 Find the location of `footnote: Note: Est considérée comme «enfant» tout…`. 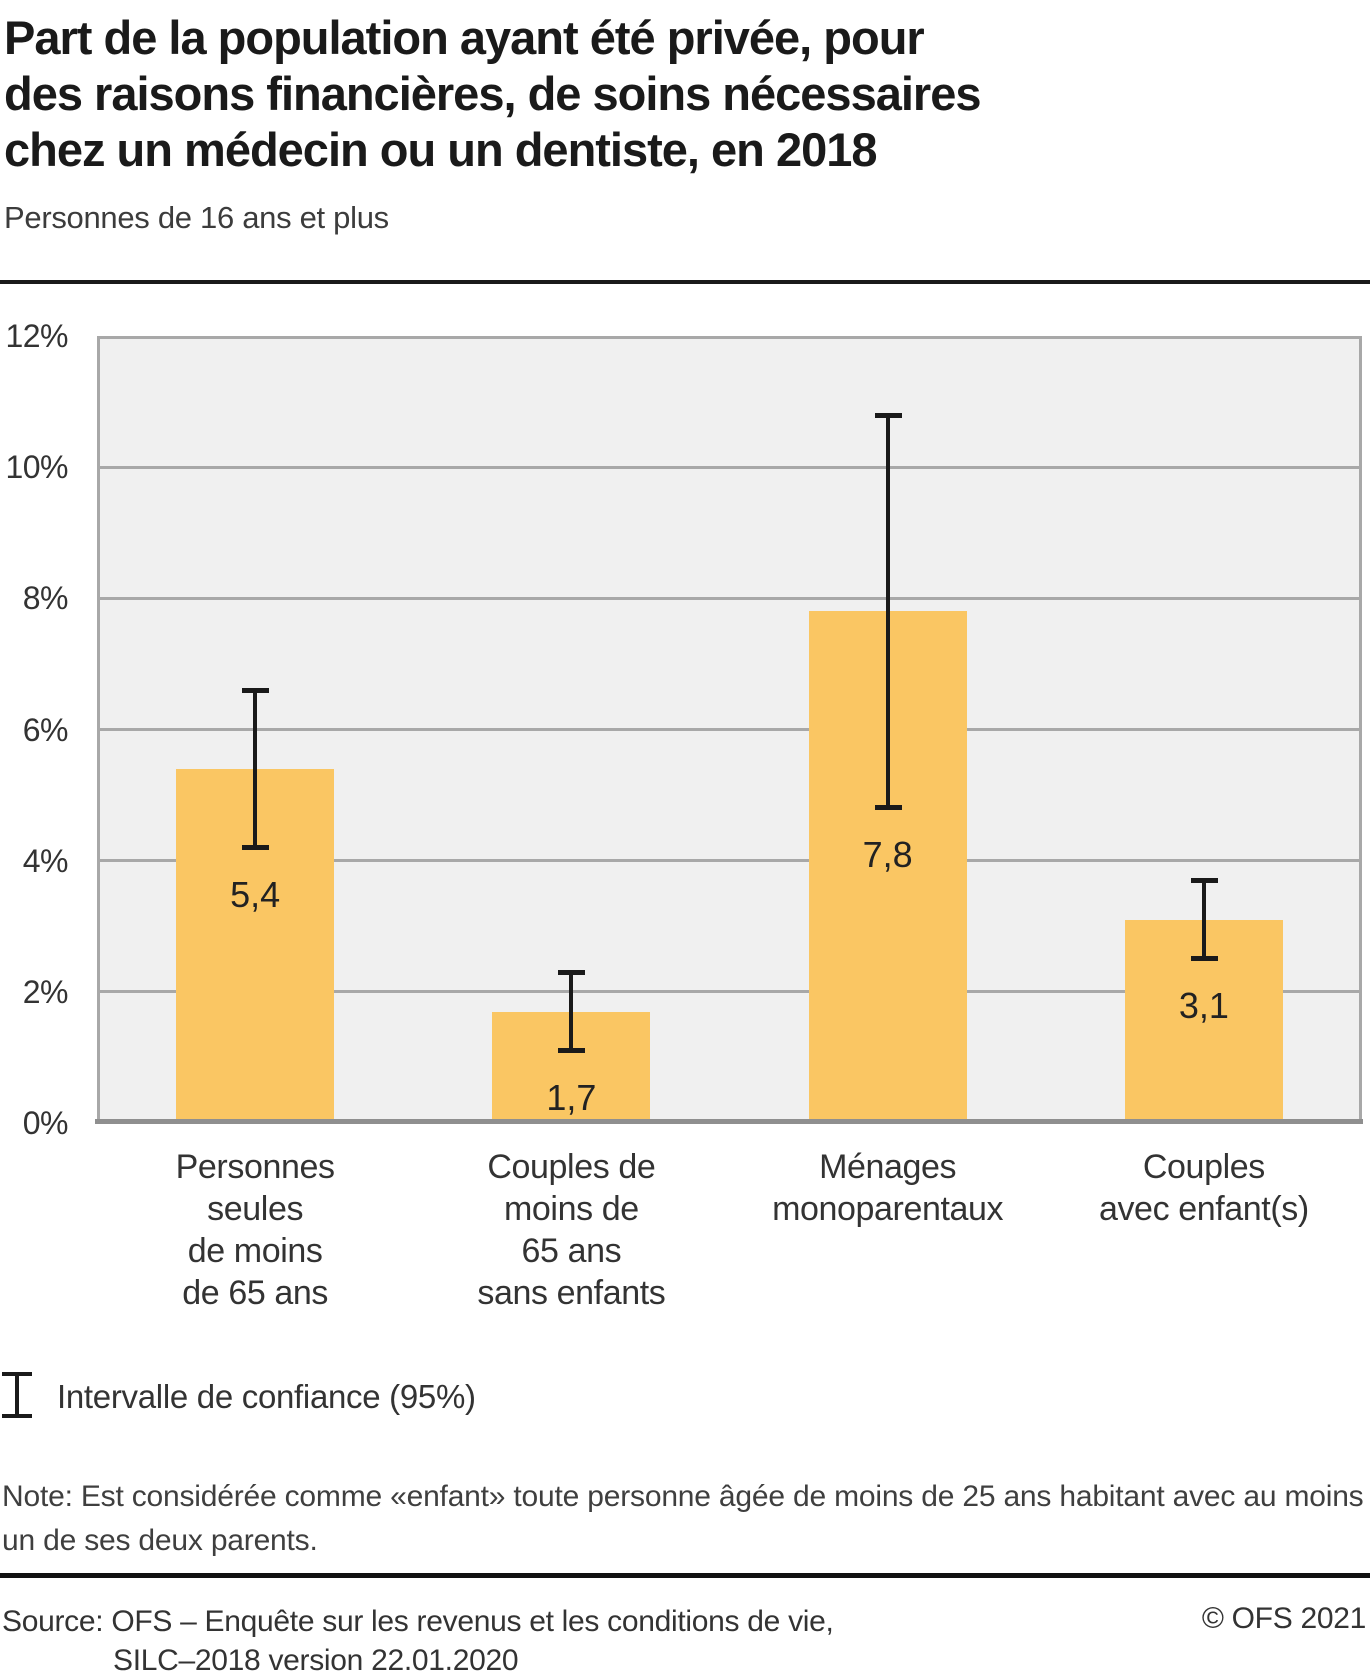

footnote: Note: Est considérée comme «enfant» tout… is located at coordinates (683, 1518).